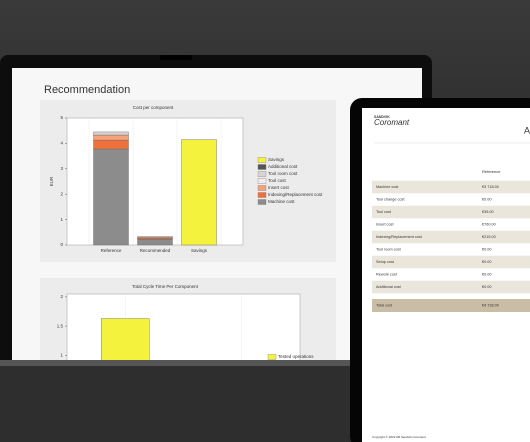  Describe the element at coordinates (277, 180) in the screenshot. I see `legend-label: Tool cost` at that location.